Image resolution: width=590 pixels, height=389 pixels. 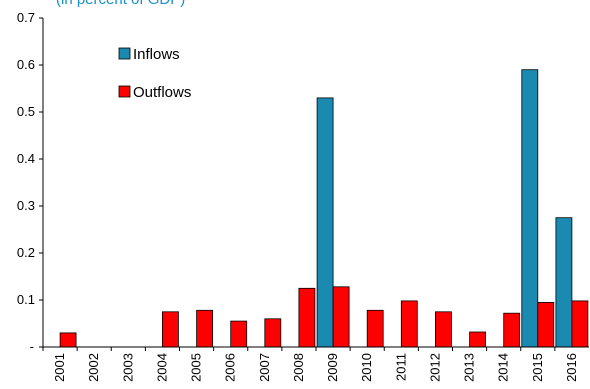 What do you see at coordinates (239, 334) in the screenshot?
I see `bar-outflows-2006` at bounding box center [239, 334].